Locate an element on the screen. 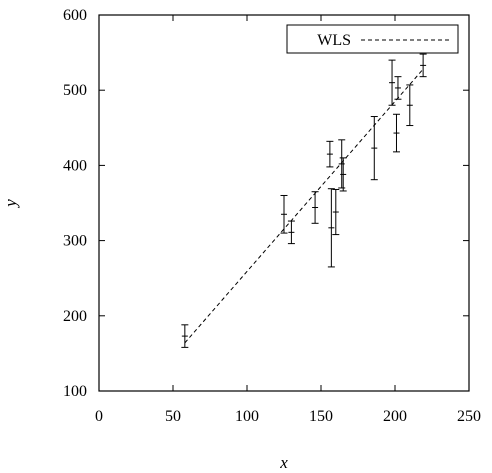 Image resolution: width=492 pixels, height=473 pixels. x-axis-label: x is located at coordinates (283, 462).